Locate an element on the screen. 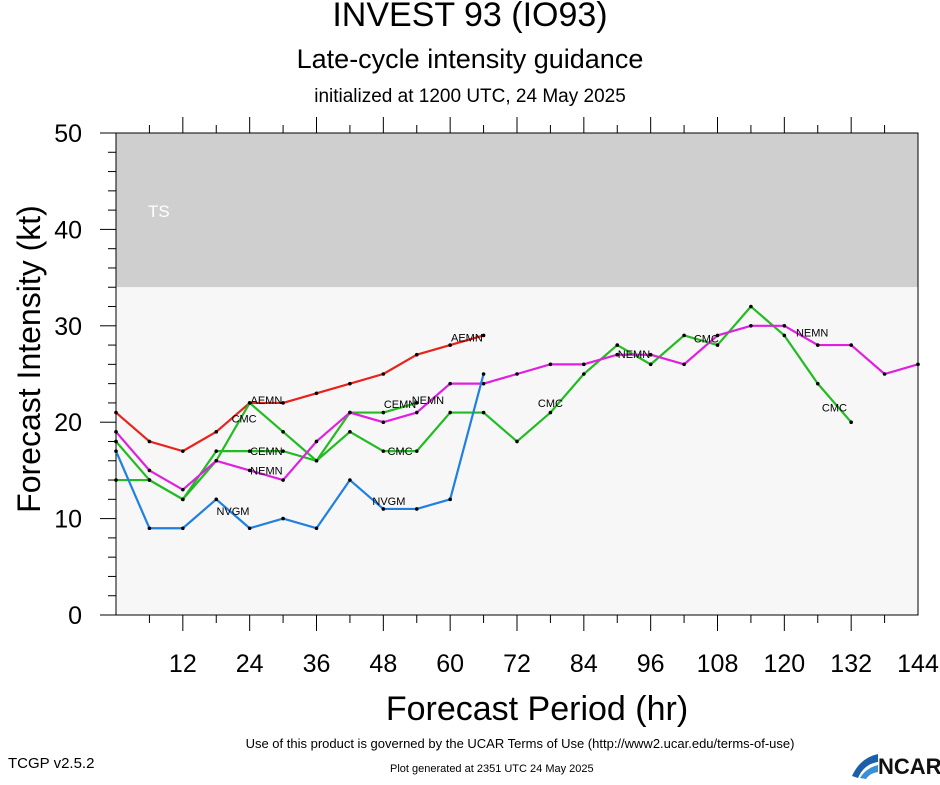 The width and height of the screenshot is (940, 785). x-tick-label: 72 is located at coordinates (517, 664).